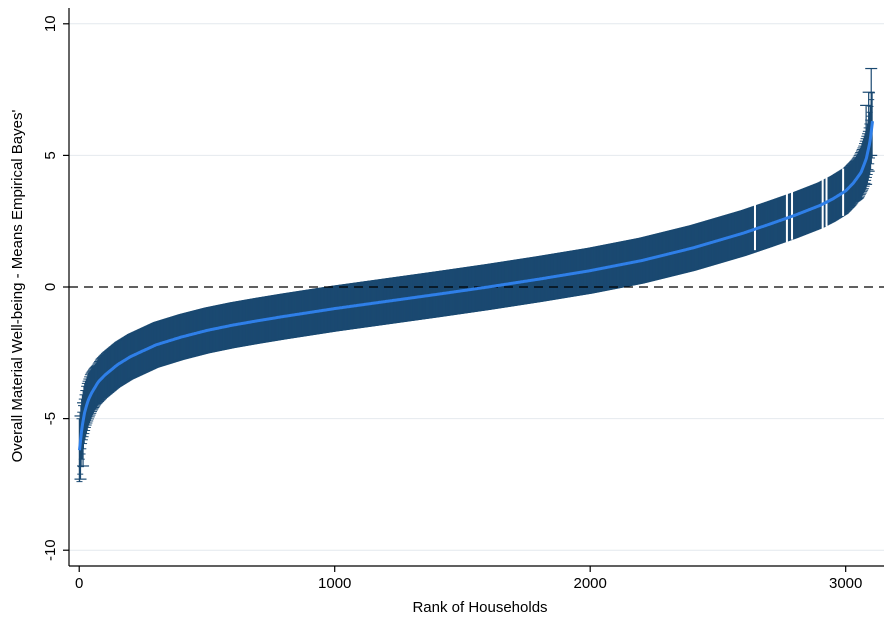 The image size is (887, 617). What do you see at coordinates (79, 583) in the screenshot?
I see `x-tick-label: 0` at bounding box center [79, 583].